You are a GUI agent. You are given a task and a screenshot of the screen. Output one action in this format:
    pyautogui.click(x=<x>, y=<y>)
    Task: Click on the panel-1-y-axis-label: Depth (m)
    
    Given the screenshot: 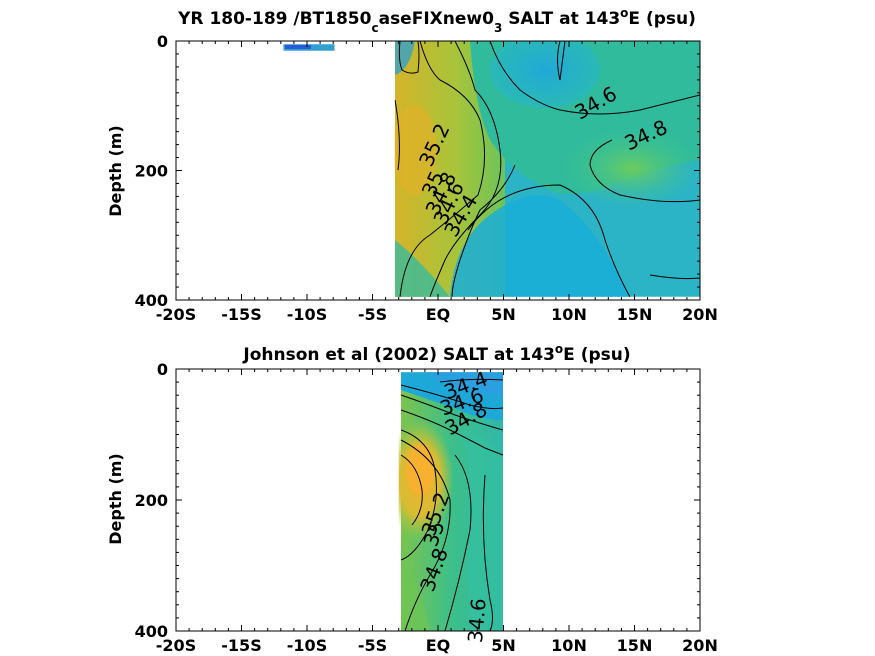 What is the action you would take?
    pyautogui.click(x=115, y=171)
    